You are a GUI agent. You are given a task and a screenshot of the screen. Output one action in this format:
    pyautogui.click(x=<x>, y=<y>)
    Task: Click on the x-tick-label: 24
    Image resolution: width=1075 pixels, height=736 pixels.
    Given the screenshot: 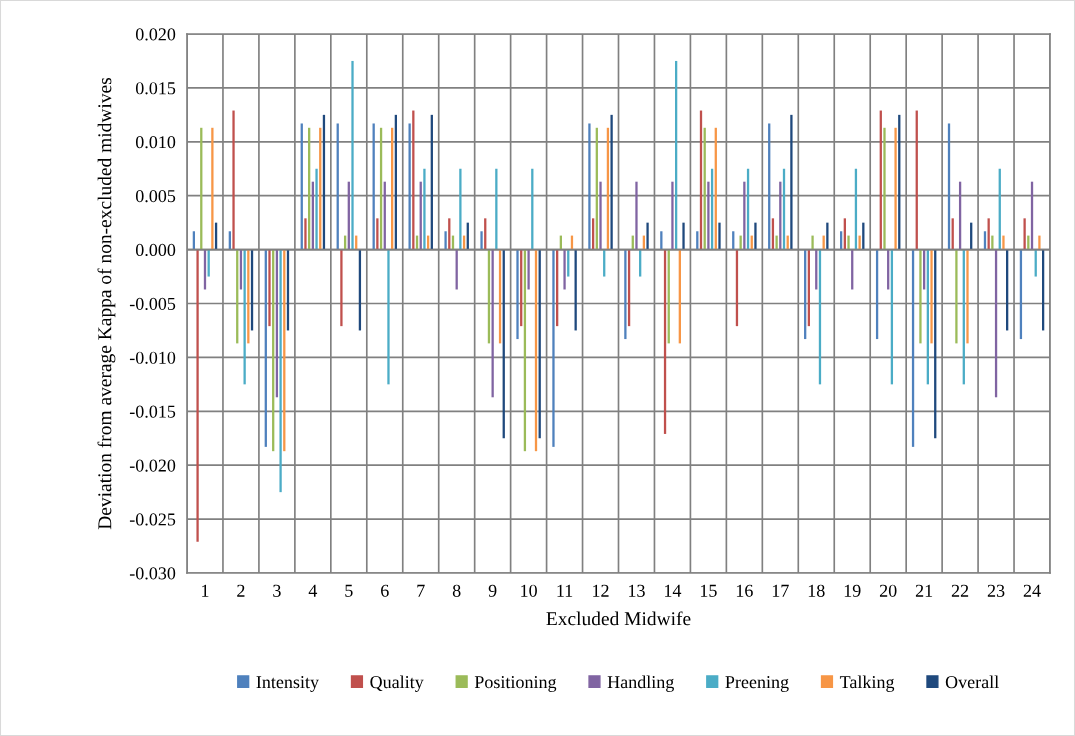 What is the action you would take?
    pyautogui.click(x=1032, y=590)
    